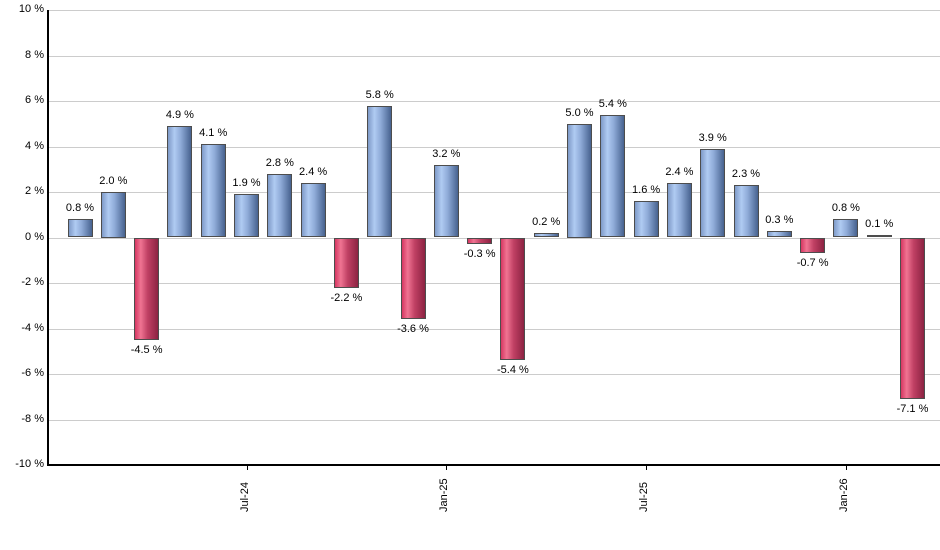 This screenshot has width=940, height=550. What do you see at coordinates (612, 103) in the screenshot?
I see `bar-value-label: 5.4 %` at bounding box center [612, 103].